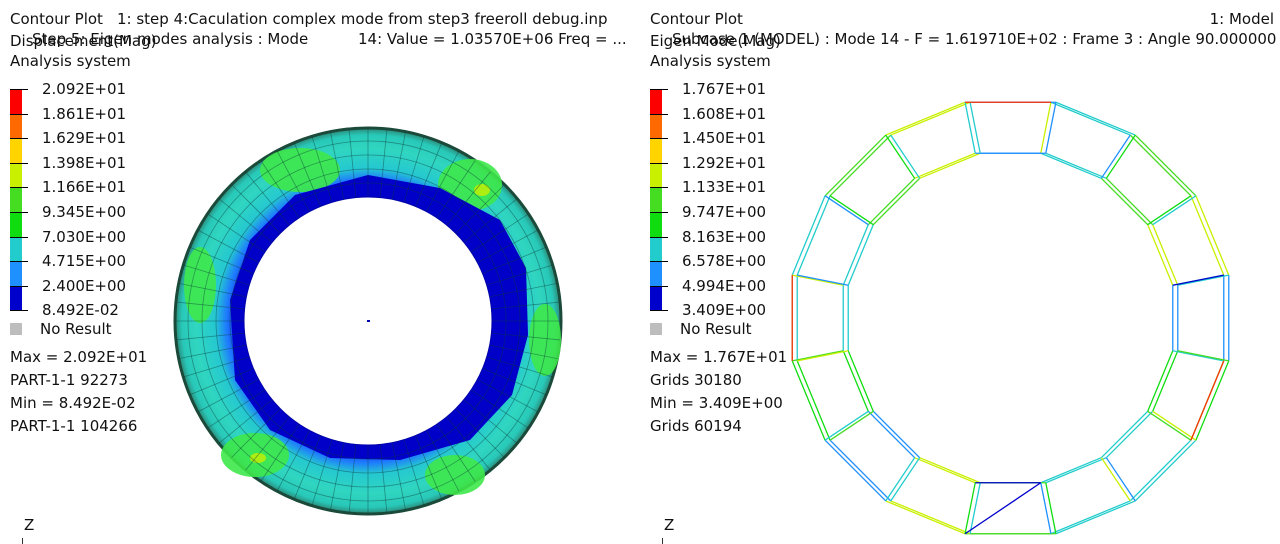  What do you see at coordinates (724, 187) in the screenshot?
I see `legend-label: 1.133E+01` at bounding box center [724, 187].